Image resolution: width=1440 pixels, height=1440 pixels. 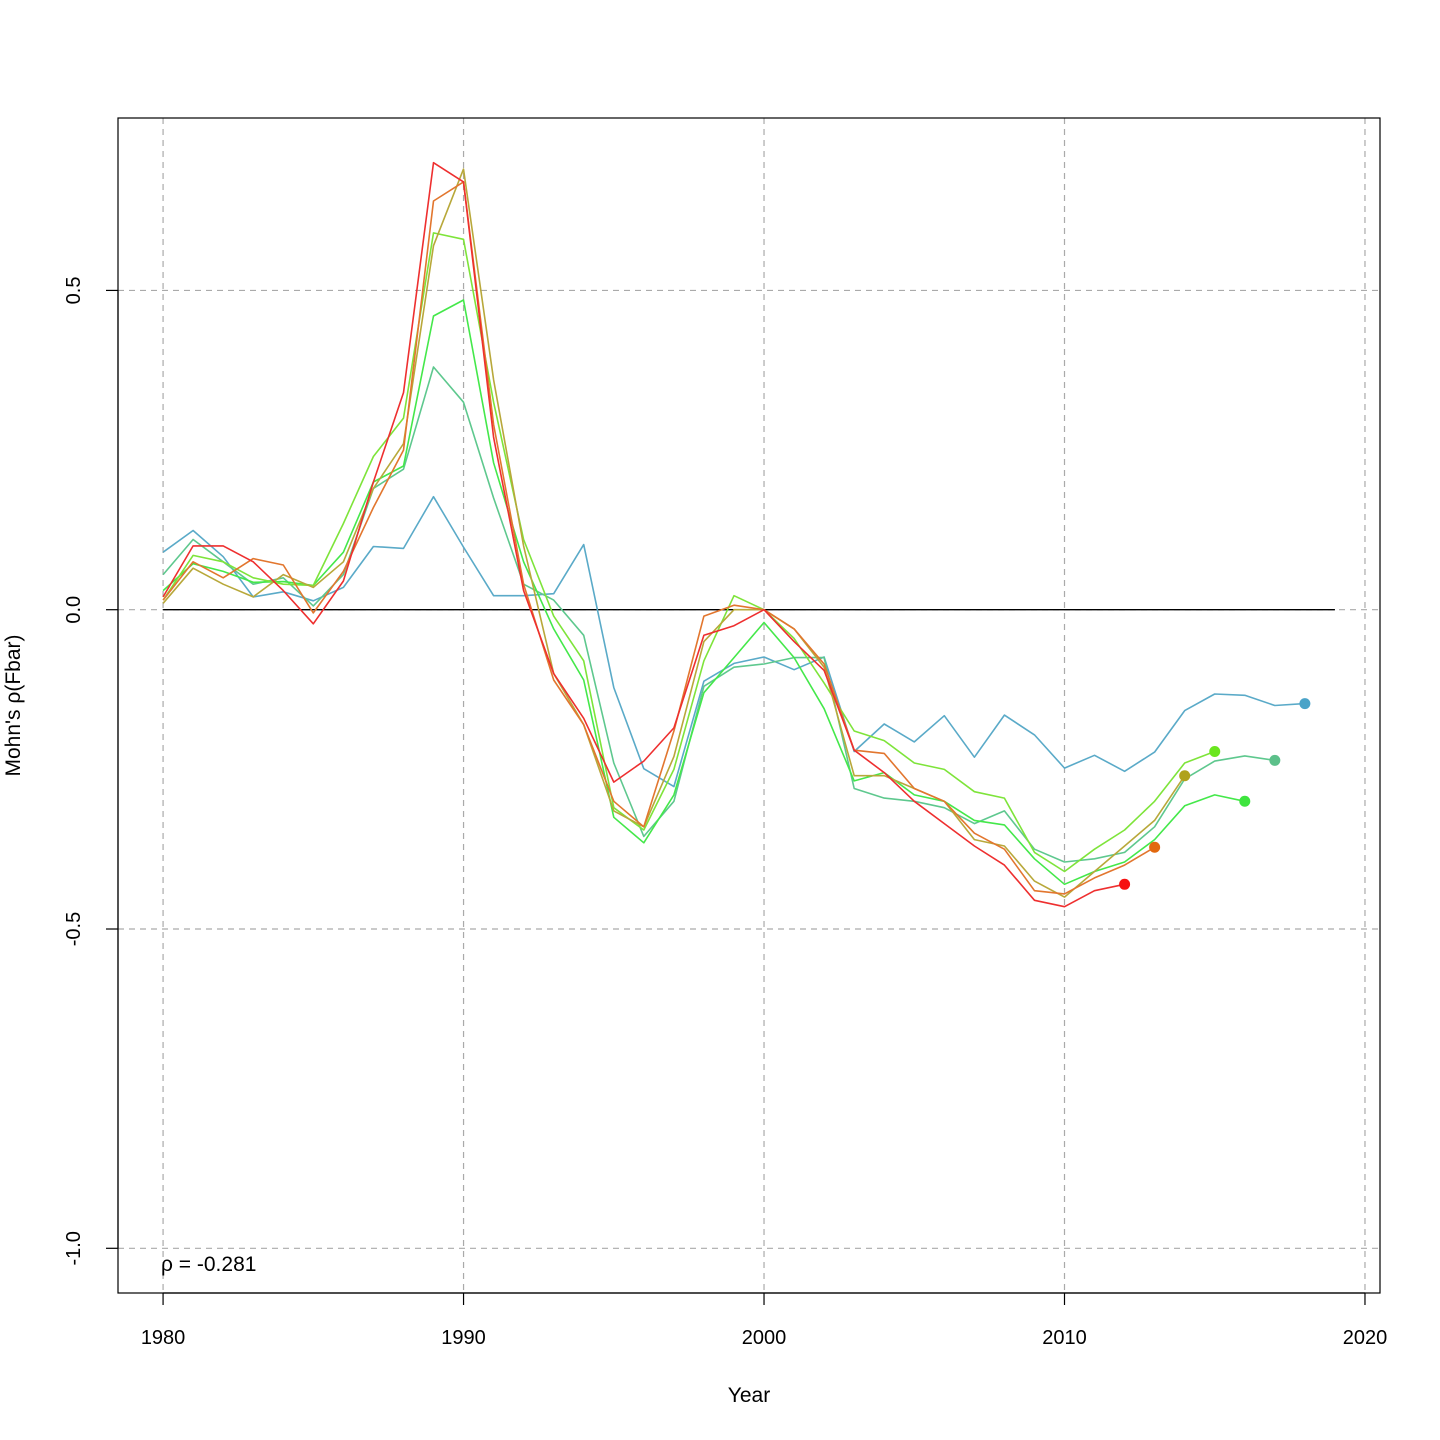 What do you see at coordinates (74, 929) in the screenshot?
I see `y-tick-label: -0.5` at bounding box center [74, 929].